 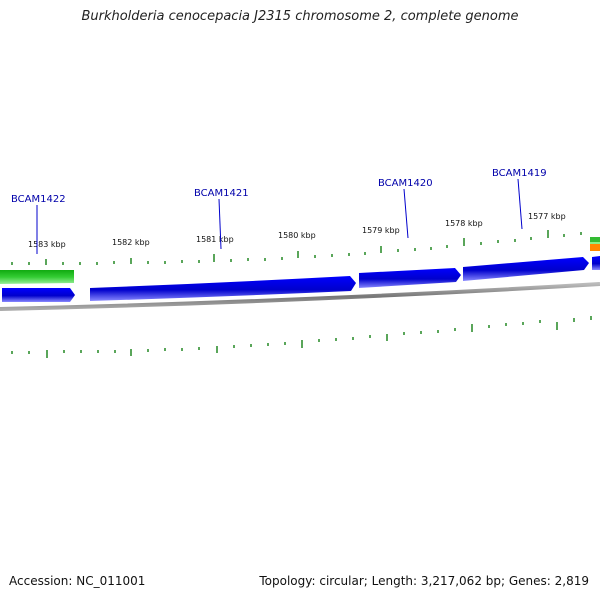 I want to click on kbp-label: 1582 kbp, so click(x=131, y=242).